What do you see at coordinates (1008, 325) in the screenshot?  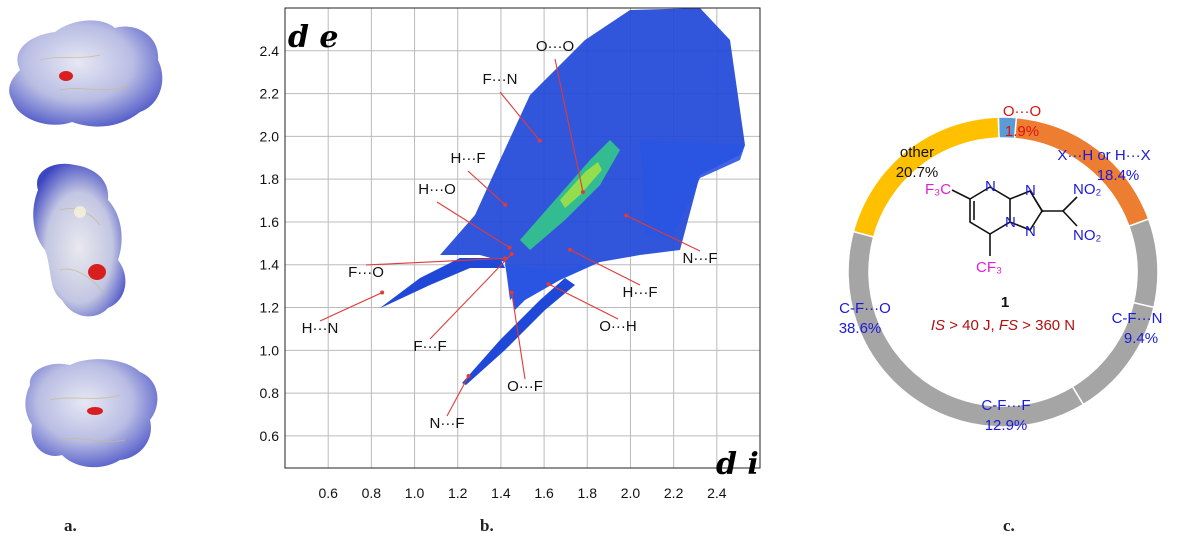 I see `fs-label: FS` at bounding box center [1008, 325].